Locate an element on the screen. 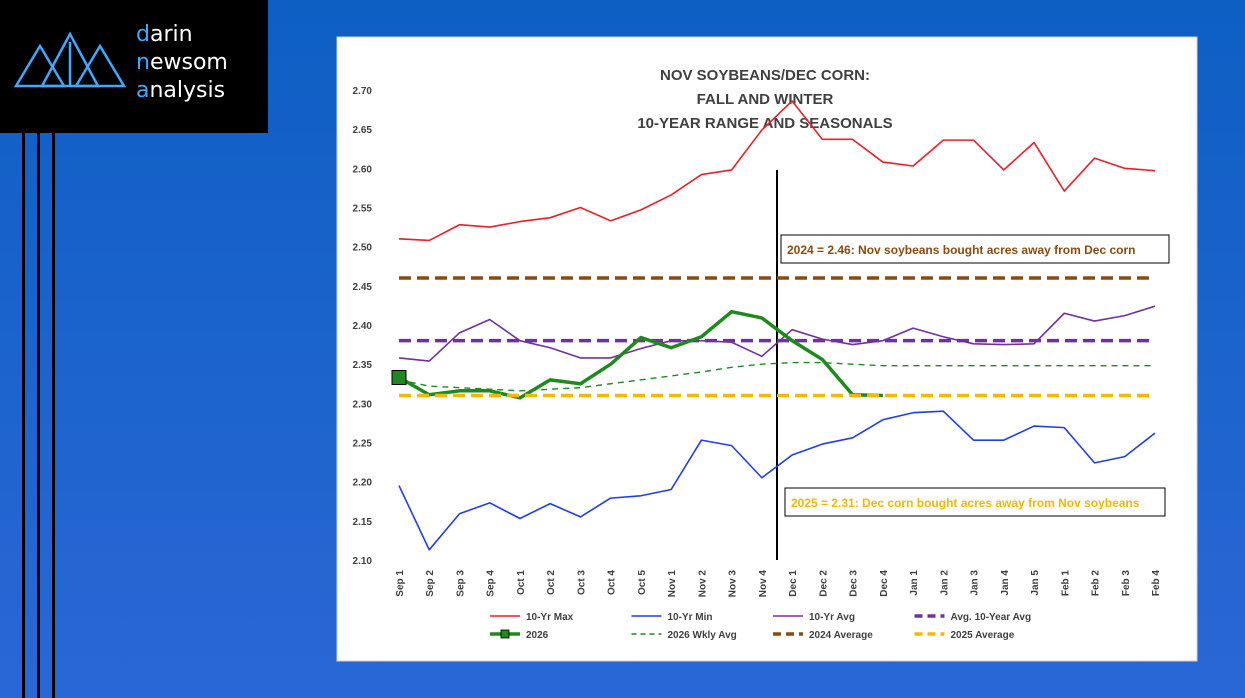 Image resolution: width=1245 pixels, height=698 pixels. logo-word: newsom is located at coordinates (182, 62).